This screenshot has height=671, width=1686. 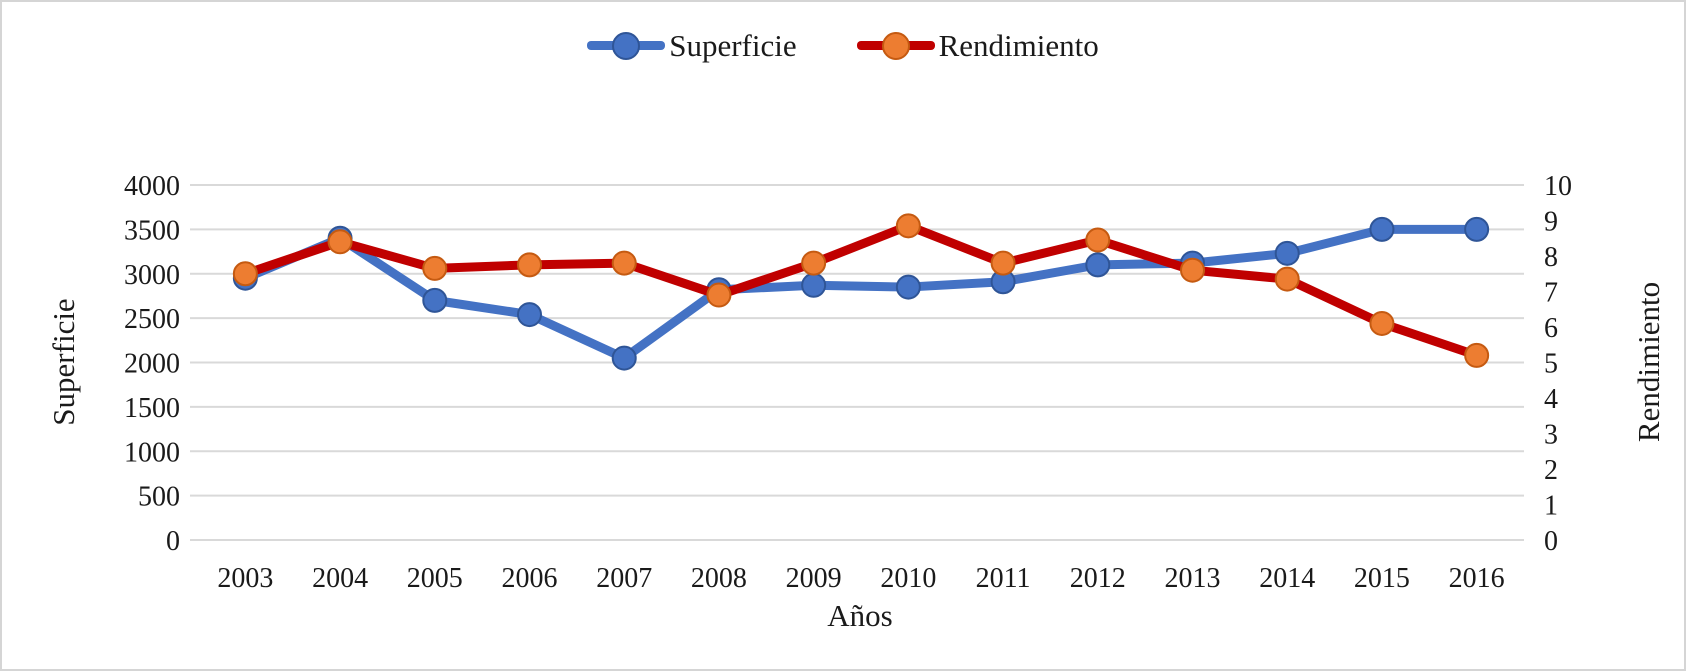 What do you see at coordinates (1287, 279) in the screenshot?
I see `data-point-rendimiento-2014` at bounding box center [1287, 279].